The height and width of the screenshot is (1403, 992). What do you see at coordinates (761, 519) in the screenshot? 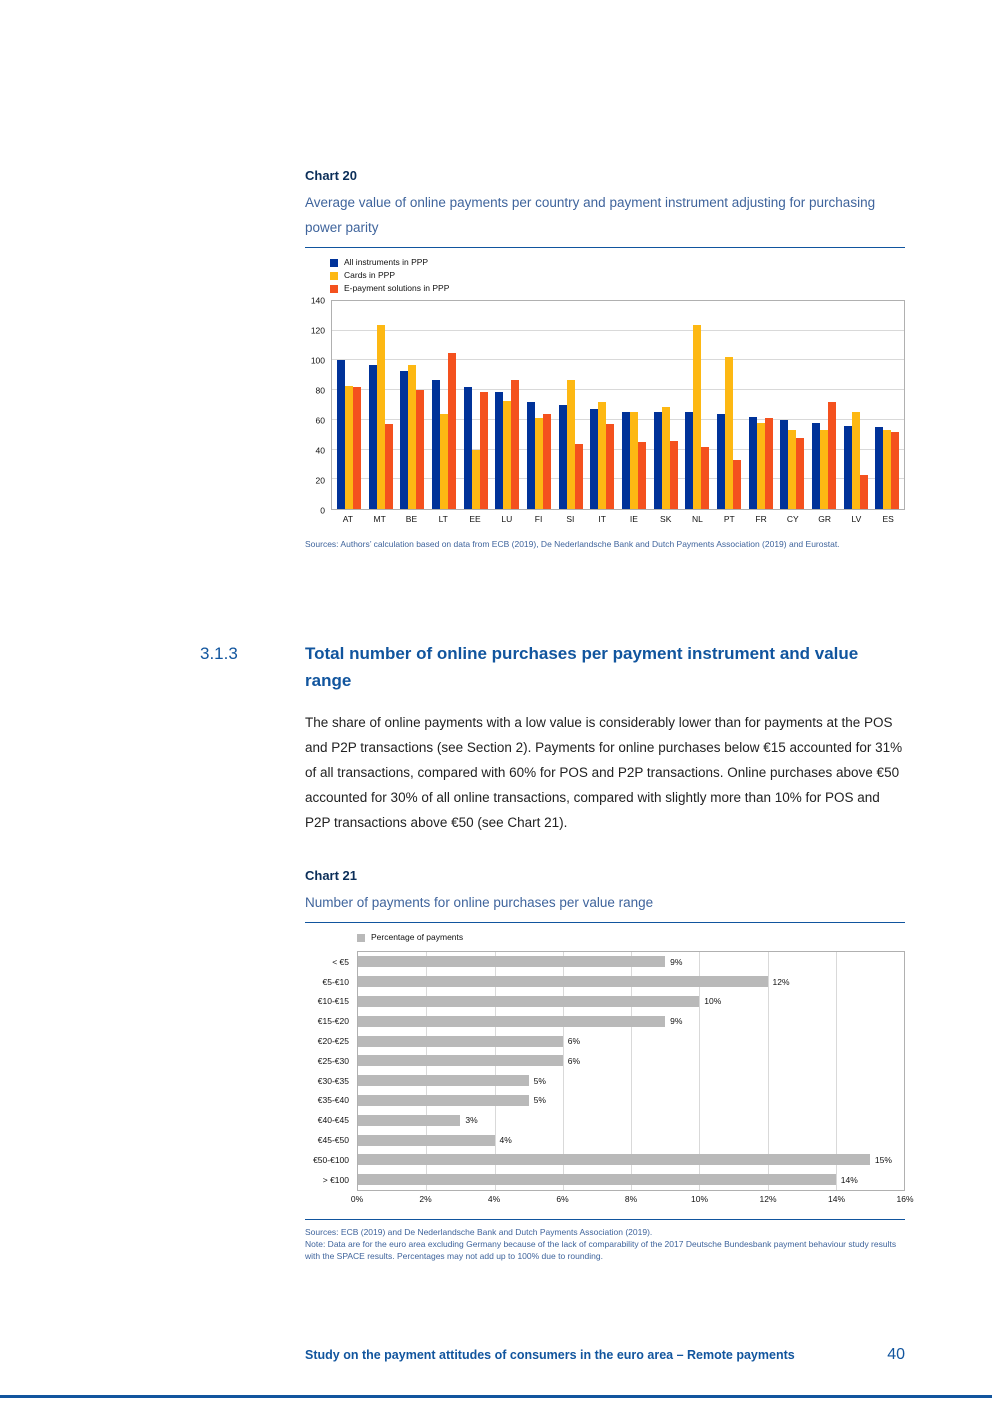
I see `x-tick-label: FR` at bounding box center [761, 519].